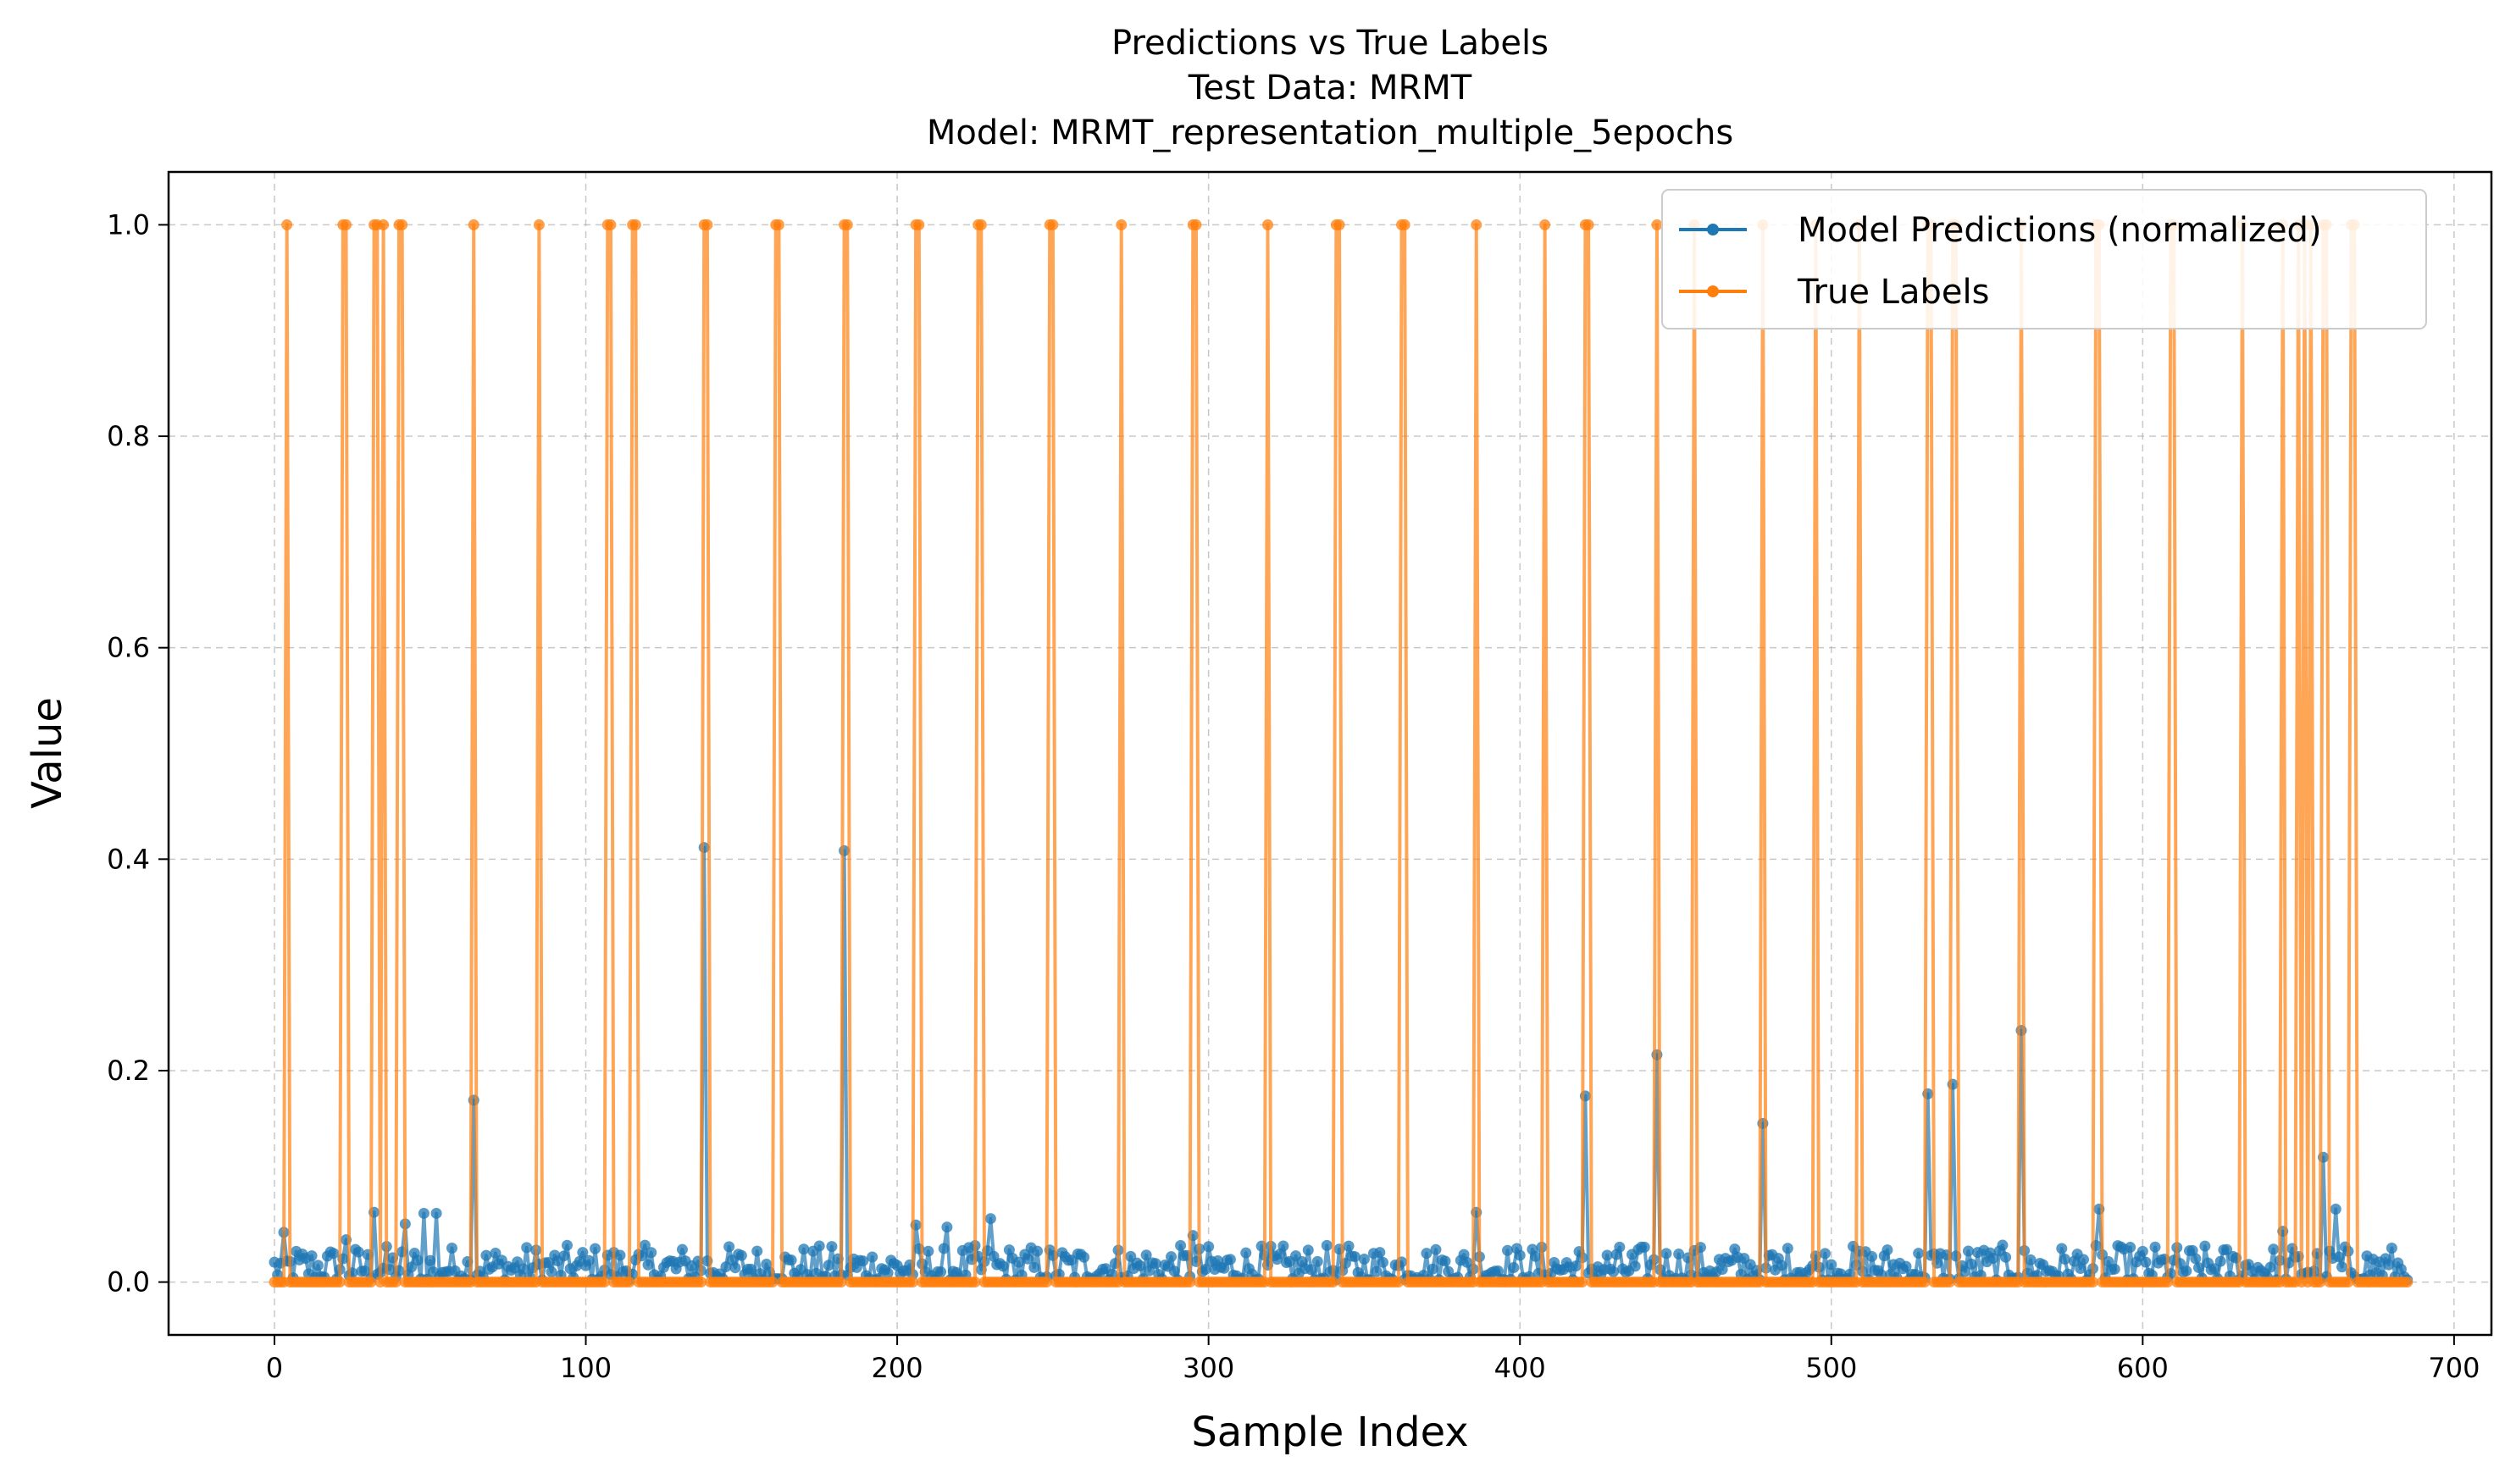 The width and height of the screenshot is (2516, 1484). I want to click on legend-marker-true-labels, so click(1713, 291).